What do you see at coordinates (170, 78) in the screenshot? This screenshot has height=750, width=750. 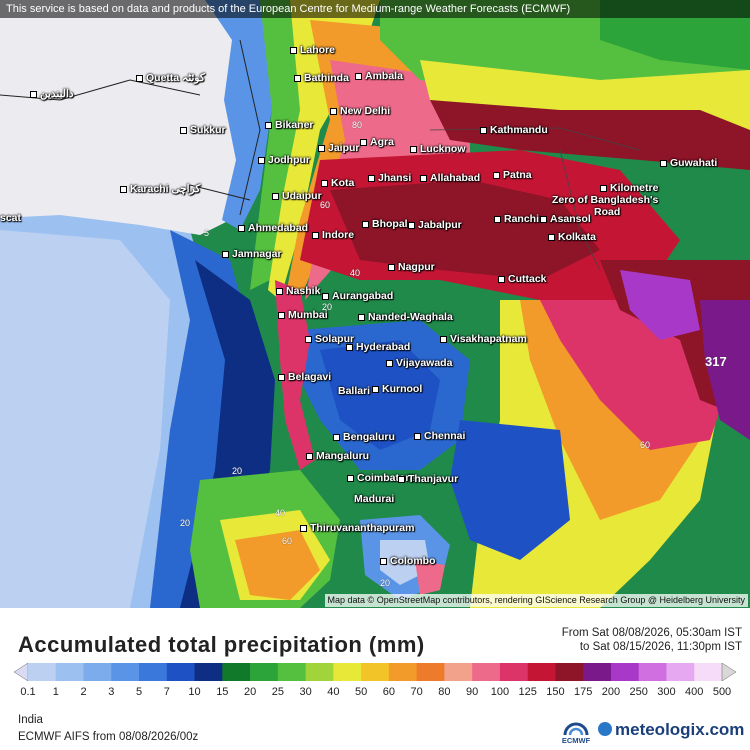 I see `city-label: Quetta كوئٹہ` at bounding box center [170, 78].